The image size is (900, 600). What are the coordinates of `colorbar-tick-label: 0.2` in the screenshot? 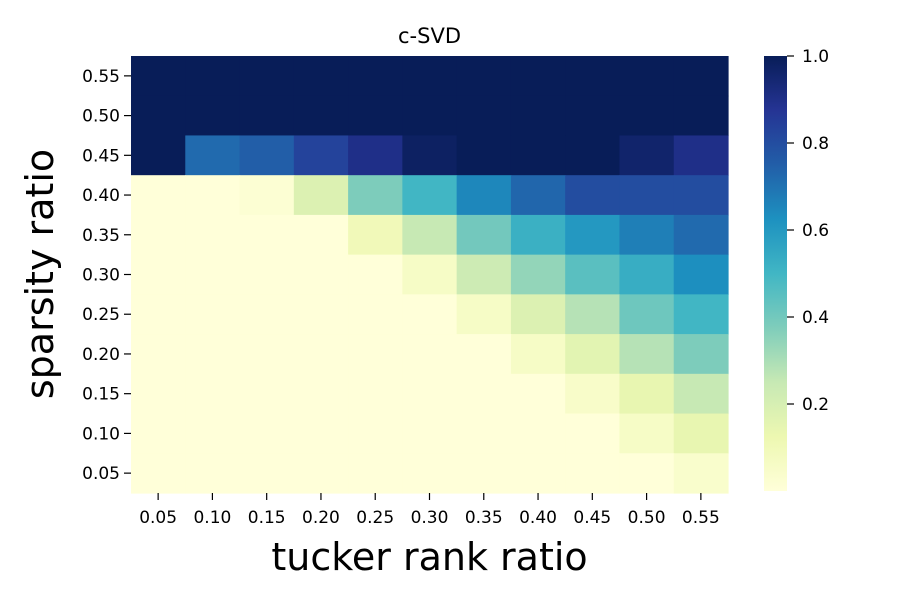 It's located at (815, 405).